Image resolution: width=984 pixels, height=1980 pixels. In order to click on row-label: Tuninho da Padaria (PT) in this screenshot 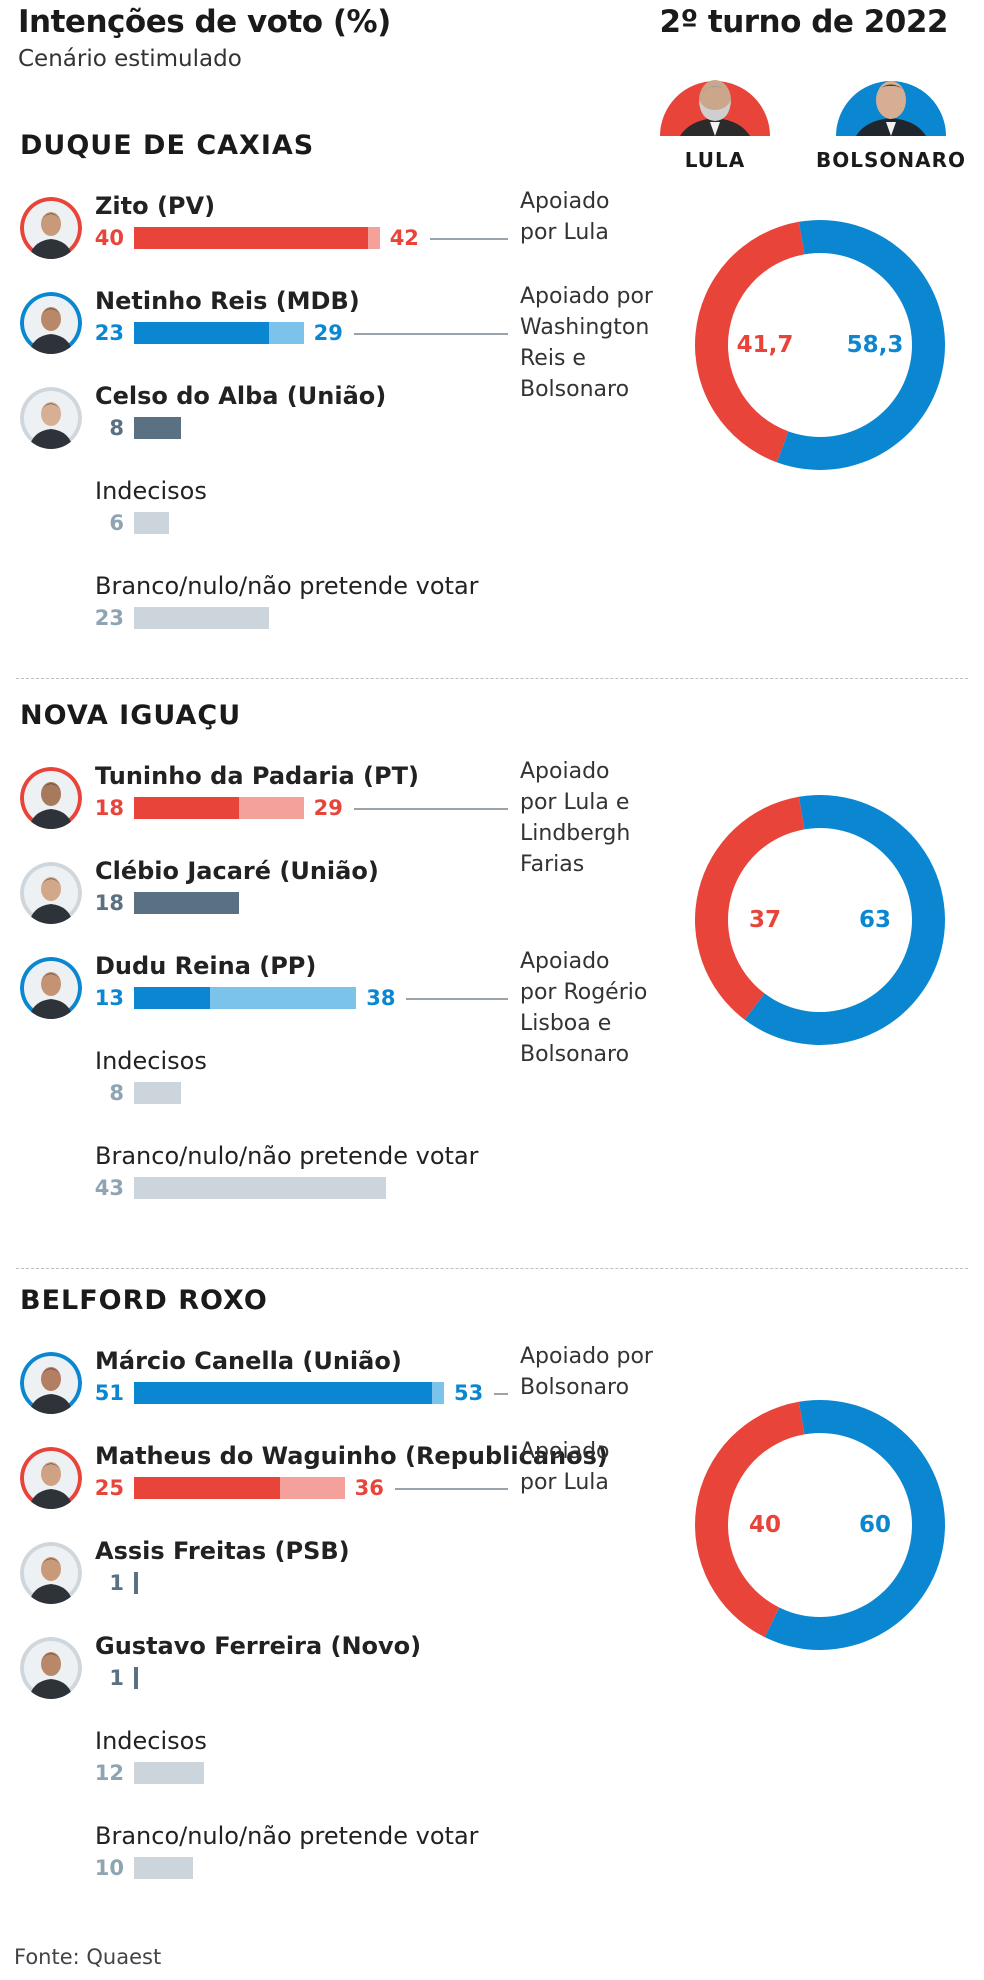, I will do `click(257, 776)`.